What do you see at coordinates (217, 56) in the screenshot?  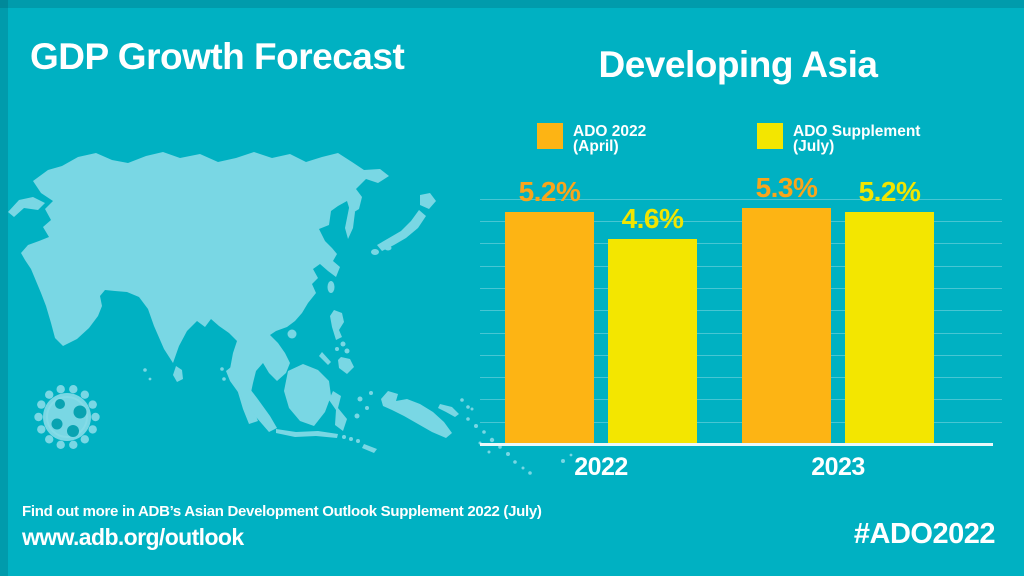 I see `page-title: GDP Growth Forecast` at bounding box center [217, 56].